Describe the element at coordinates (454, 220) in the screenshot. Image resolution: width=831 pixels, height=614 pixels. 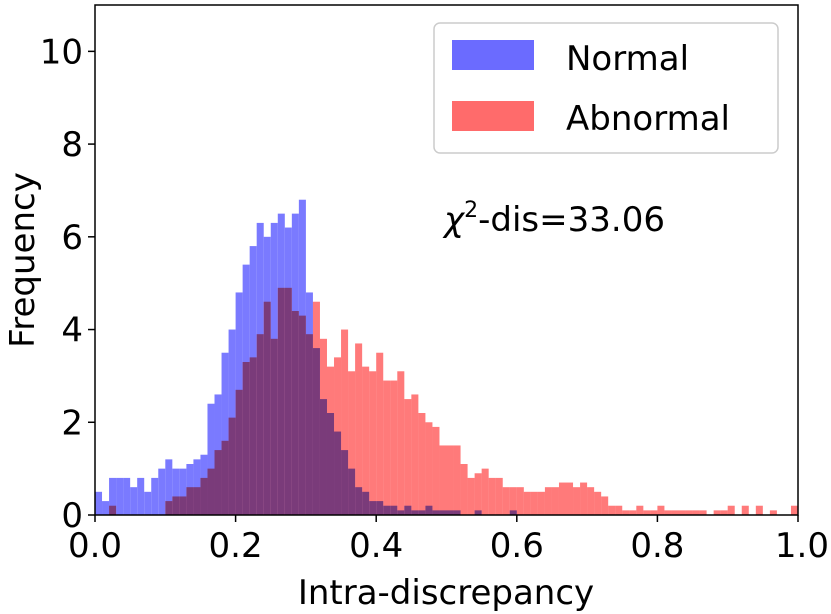
I see `chi-symbol: χ` at that location.